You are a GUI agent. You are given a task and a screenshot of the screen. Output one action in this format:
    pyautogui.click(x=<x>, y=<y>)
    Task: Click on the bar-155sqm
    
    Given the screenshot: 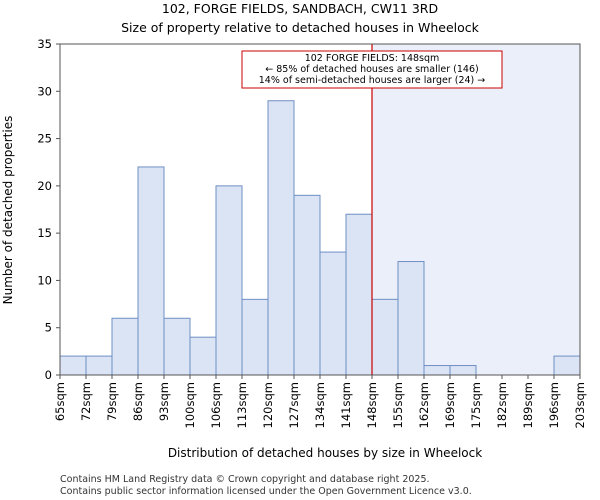 What is the action you would take?
    pyautogui.click(x=411, y=318)
    